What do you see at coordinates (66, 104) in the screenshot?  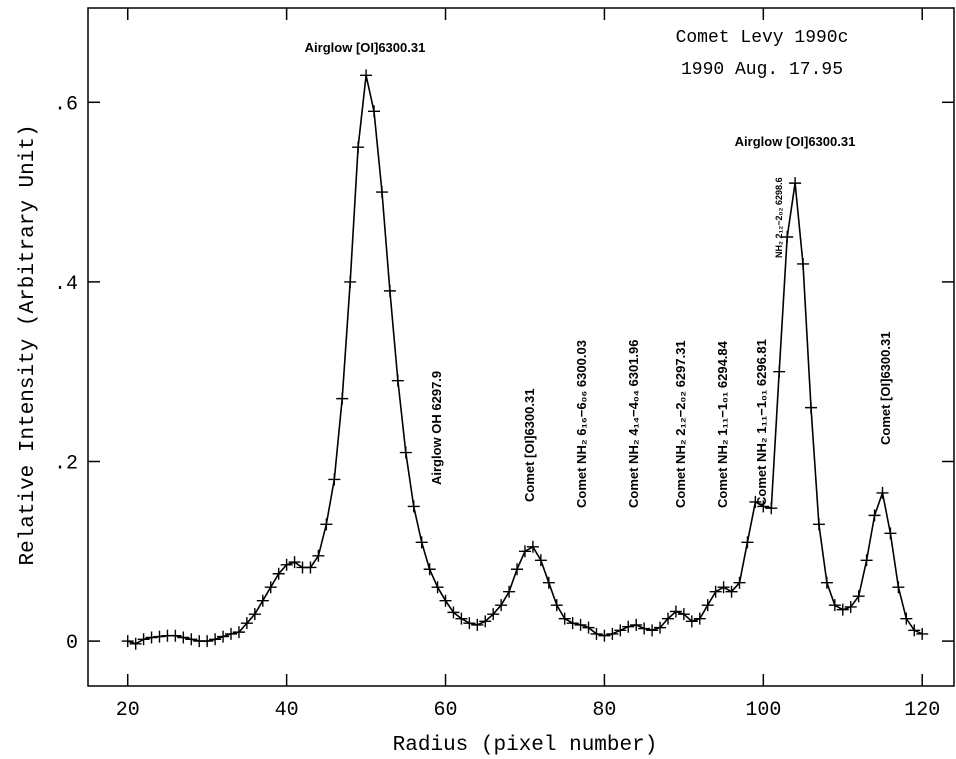 I see `y-tick-label: .6` at bounding box center [66, 104].